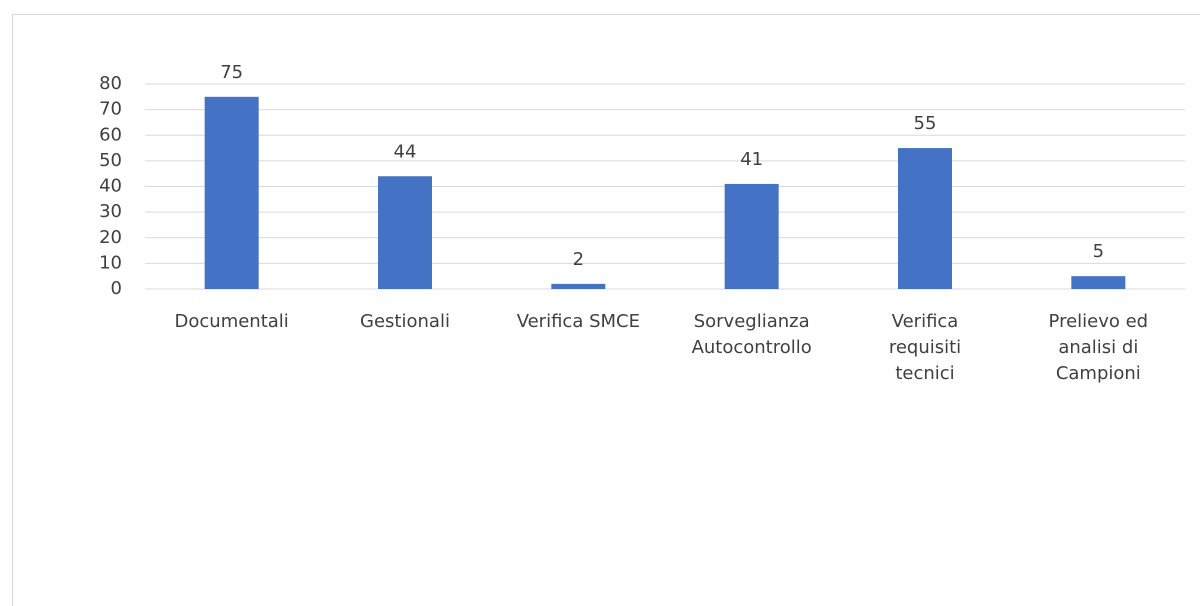 This screenshot has width=1200, height=606. I want to click on x-tick-label: Verifica SMCE, so click(578, 321).